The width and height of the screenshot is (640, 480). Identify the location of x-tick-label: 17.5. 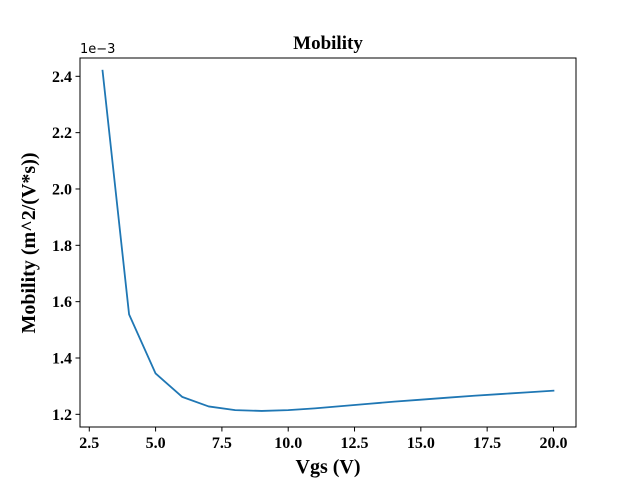
(487, 443).